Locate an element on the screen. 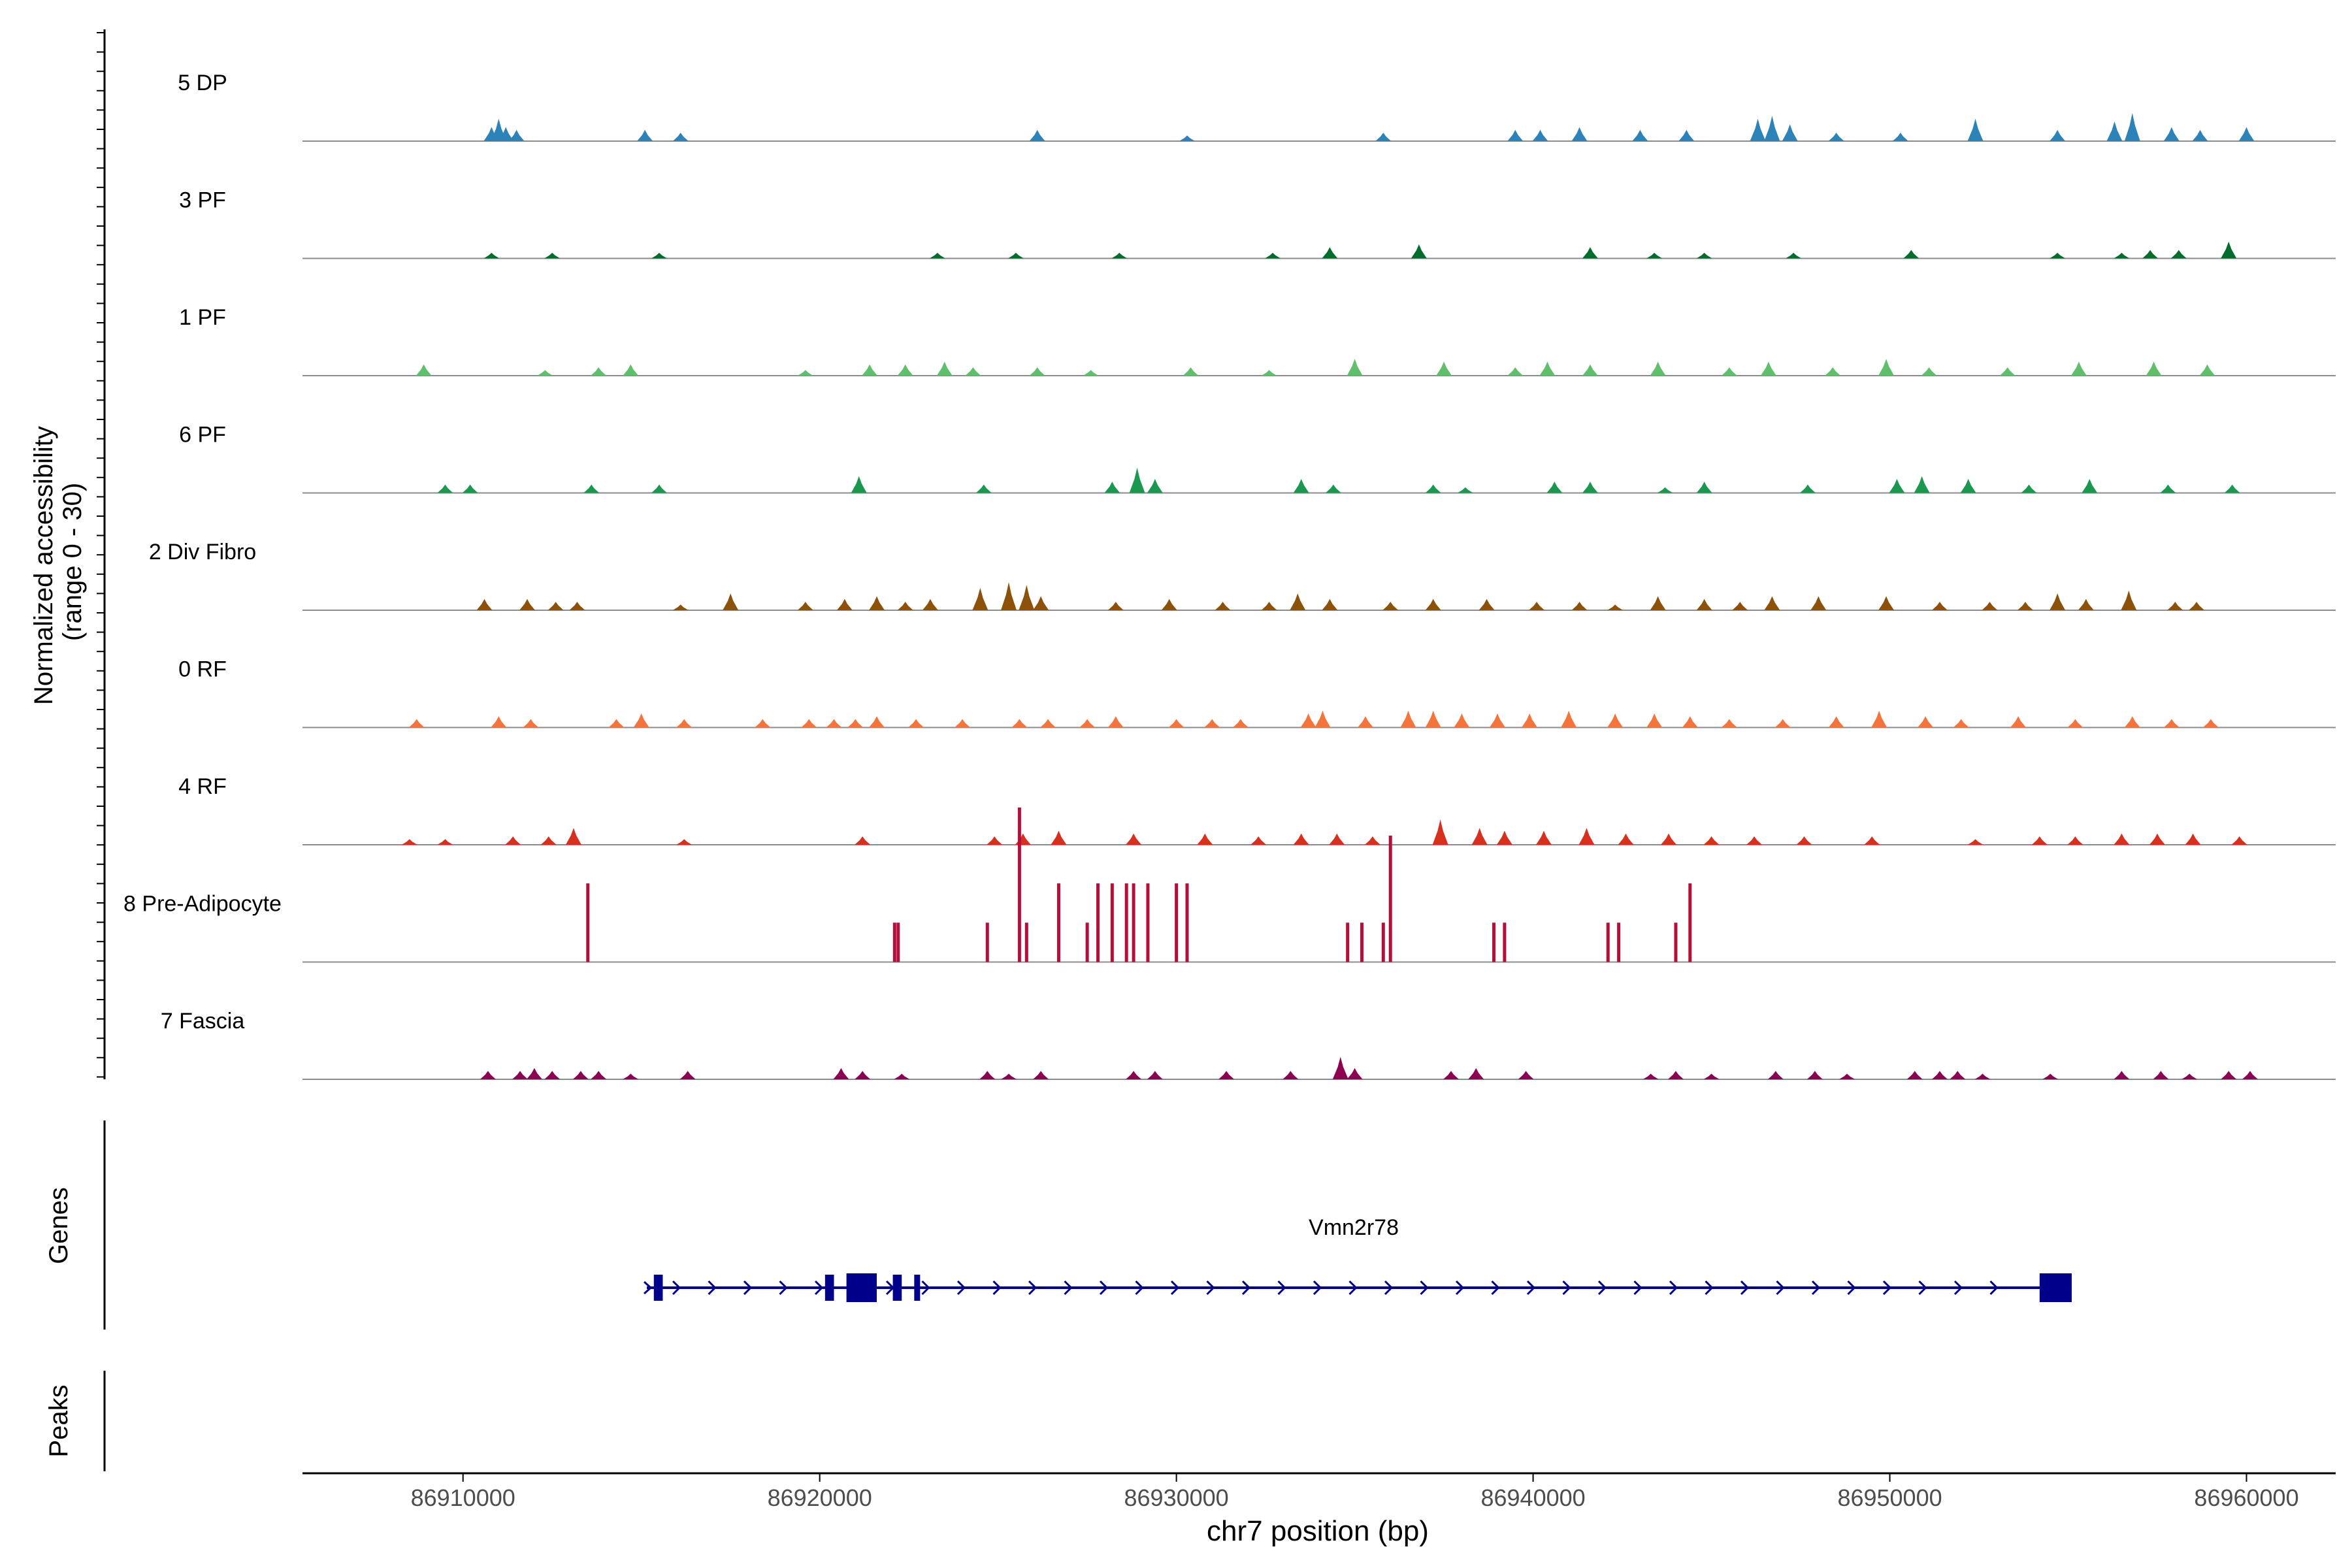 The height and width of the screenshot is (1568, 2352). track-label: 6 PF is located at coordinates (202, 435).